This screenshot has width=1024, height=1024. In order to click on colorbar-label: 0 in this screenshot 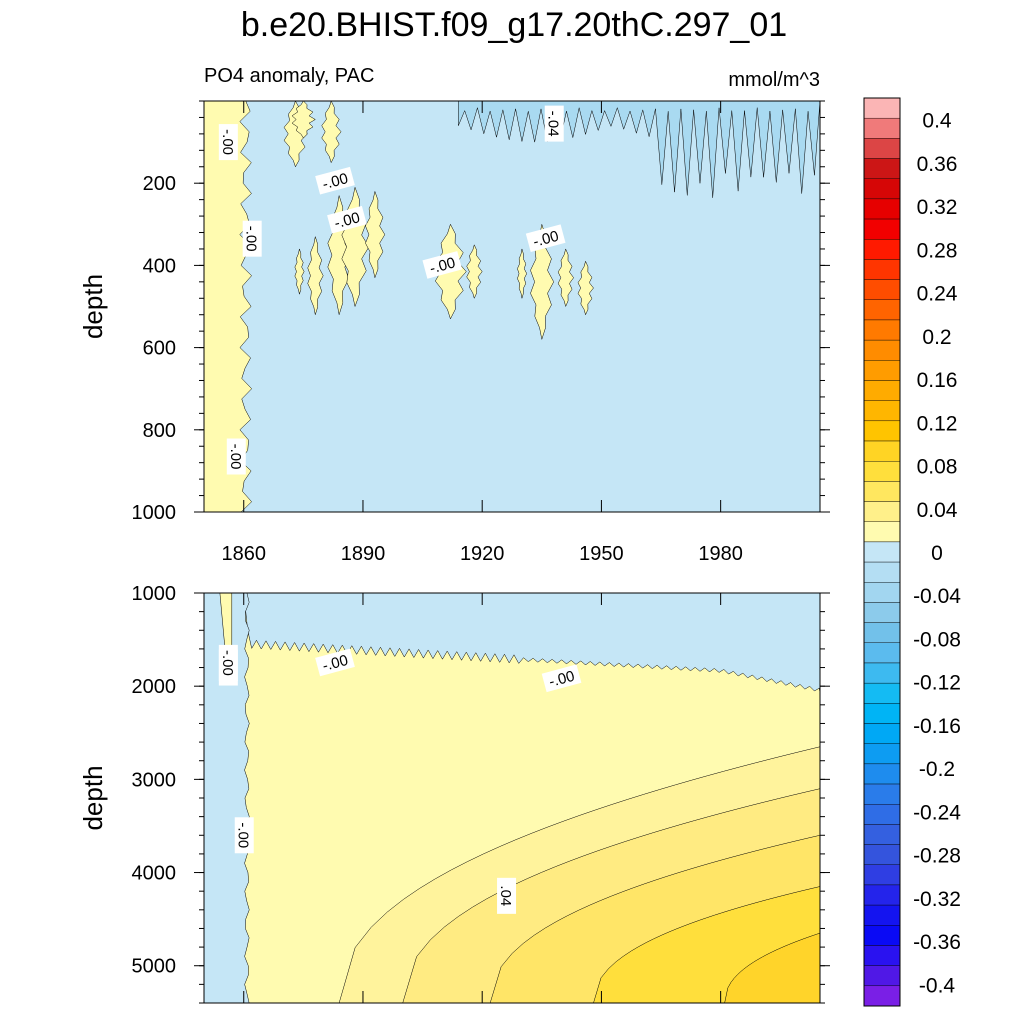, I will do `click(937, 553)`.